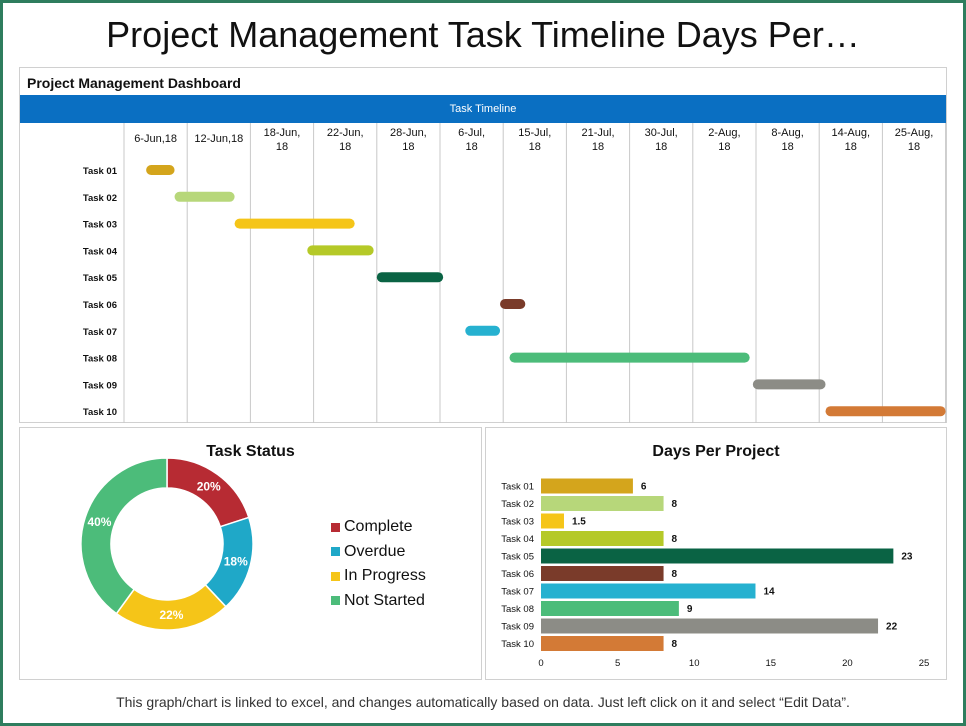  What do you see at coordinates (99, 522) in the screenshot?
I see `donut-slice-label: 40%` at bounding box center [99, 522].